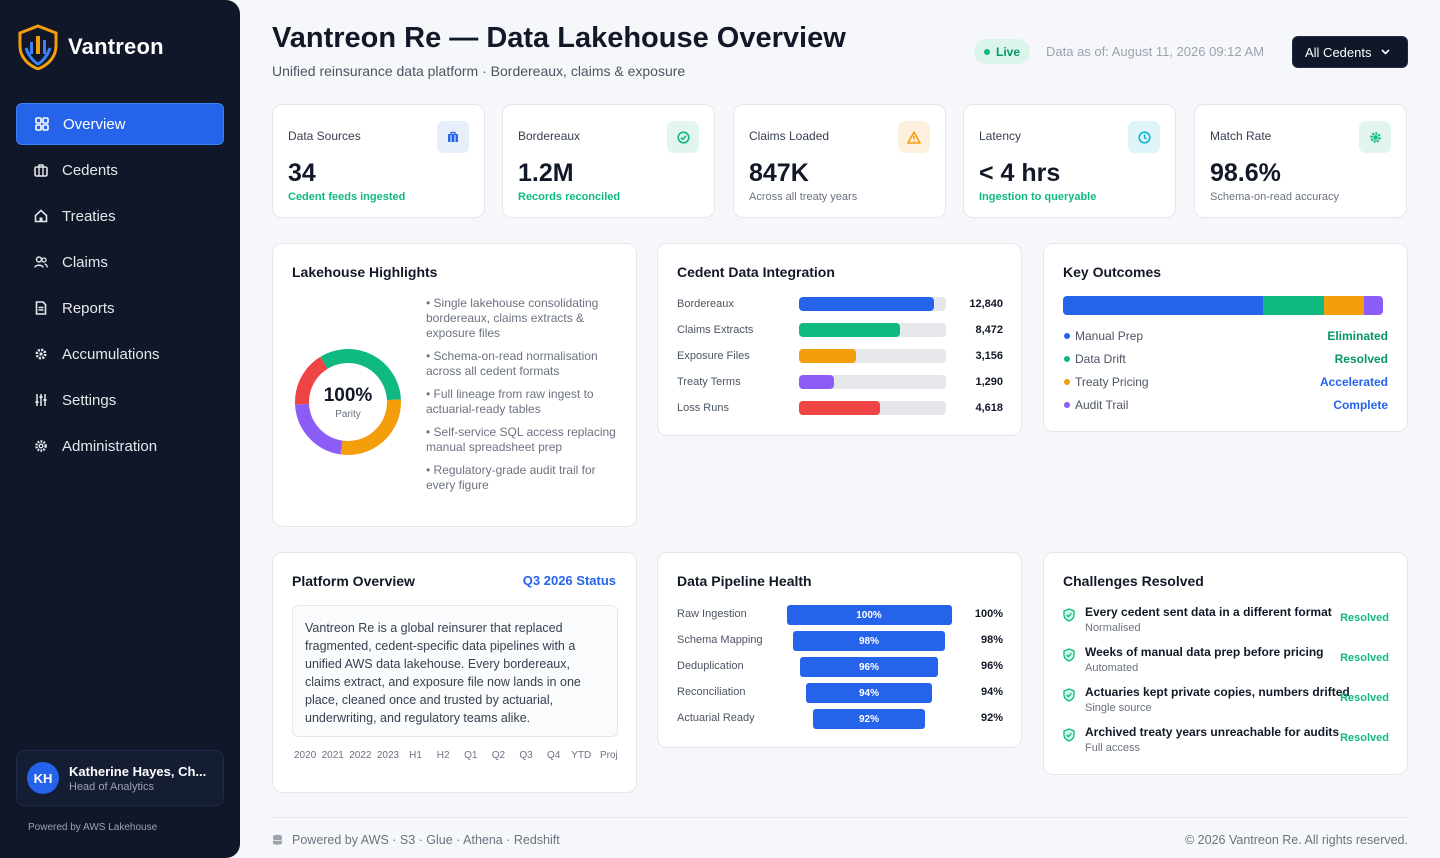  I want to click on kpi-card-match-rate: Match Rate 98.6% Schema-on-read accuracy, so click(1300, 161).